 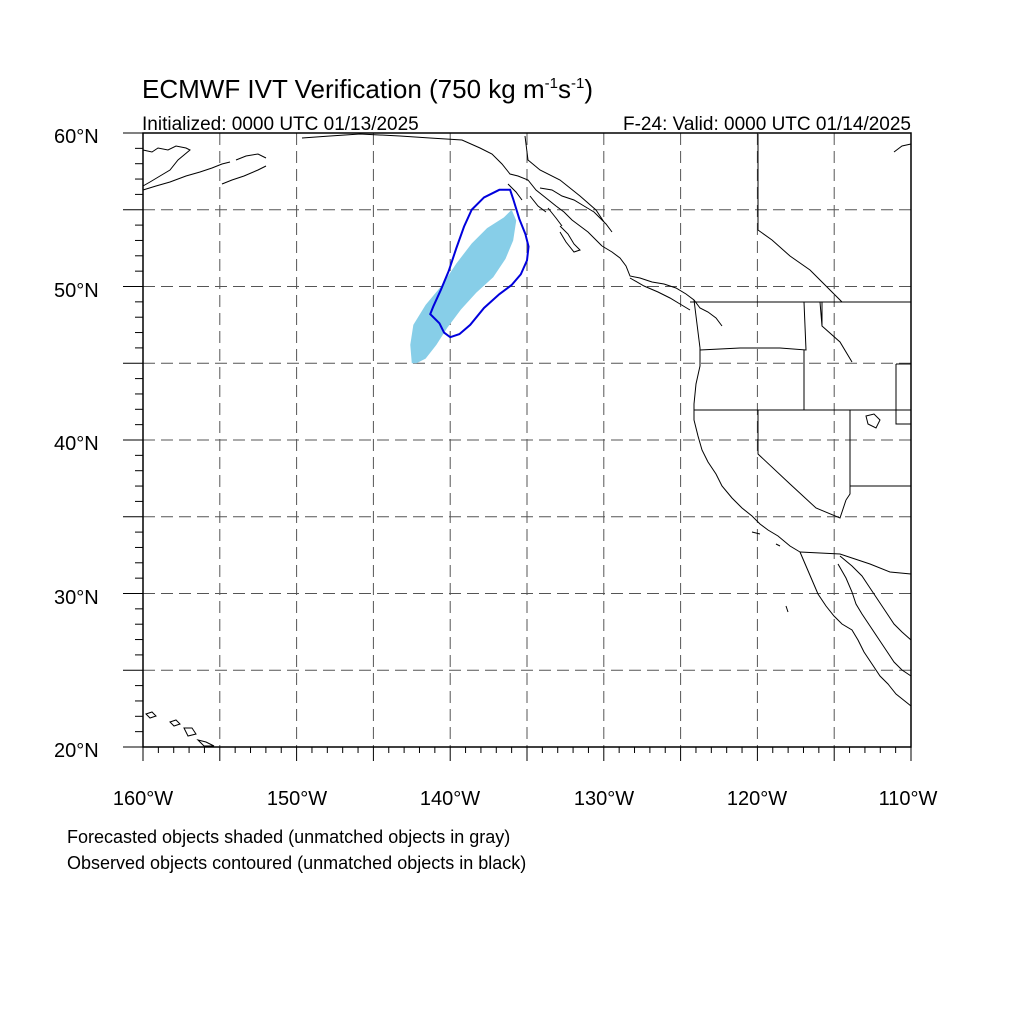 I want to click on lat-label-50n: 50°N, so click(x=76, y=291).